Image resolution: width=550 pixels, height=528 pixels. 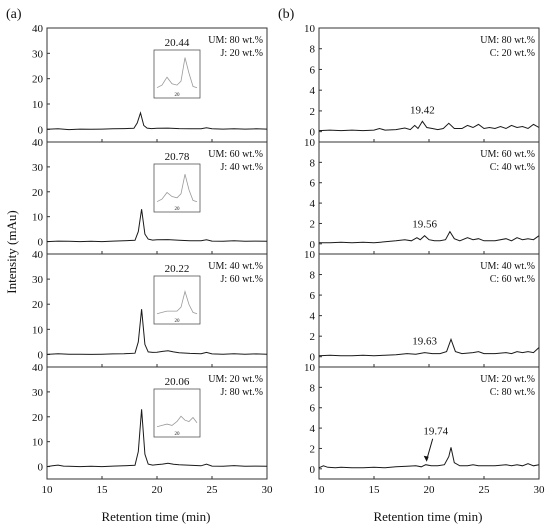 What do you see at coordinates (242, 279) in the screenshot?
I see `composition-label-2: J: 60 wt.%` at bounding box center [242, 279].